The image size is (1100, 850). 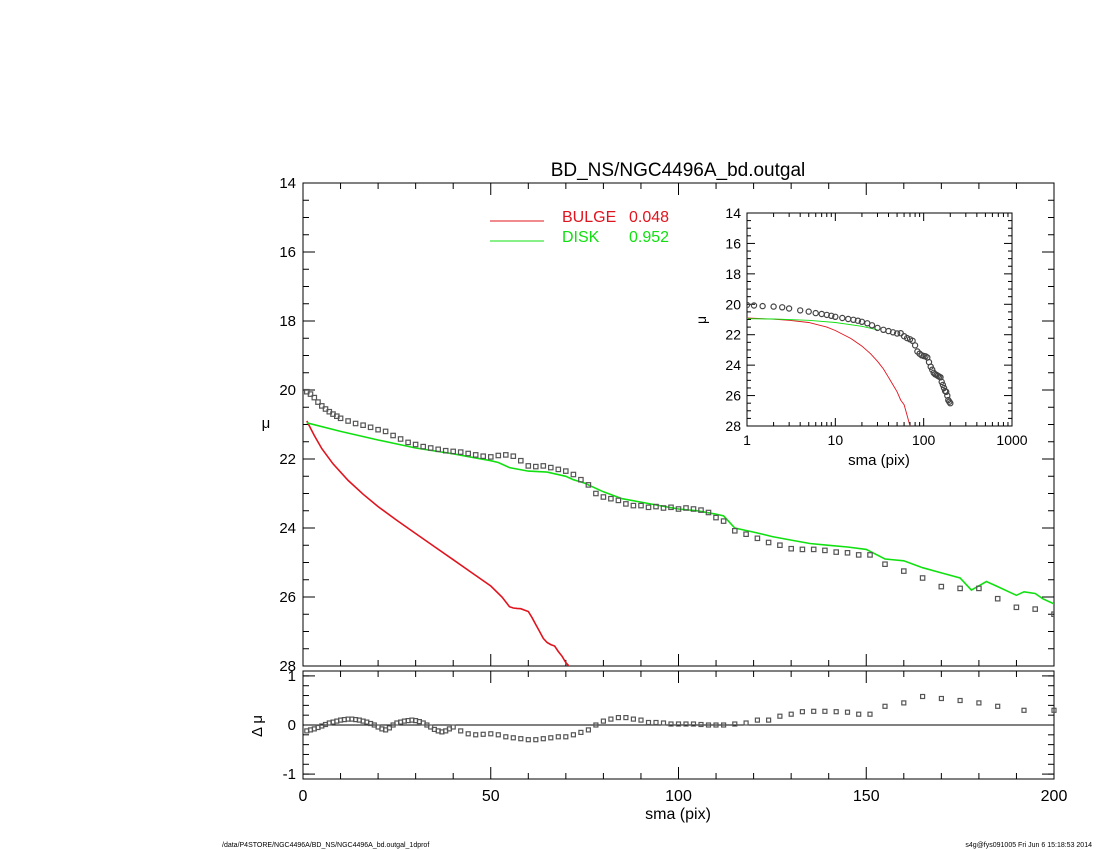 I want to click on x-tick-label: 100, so click(x=678, y=796).